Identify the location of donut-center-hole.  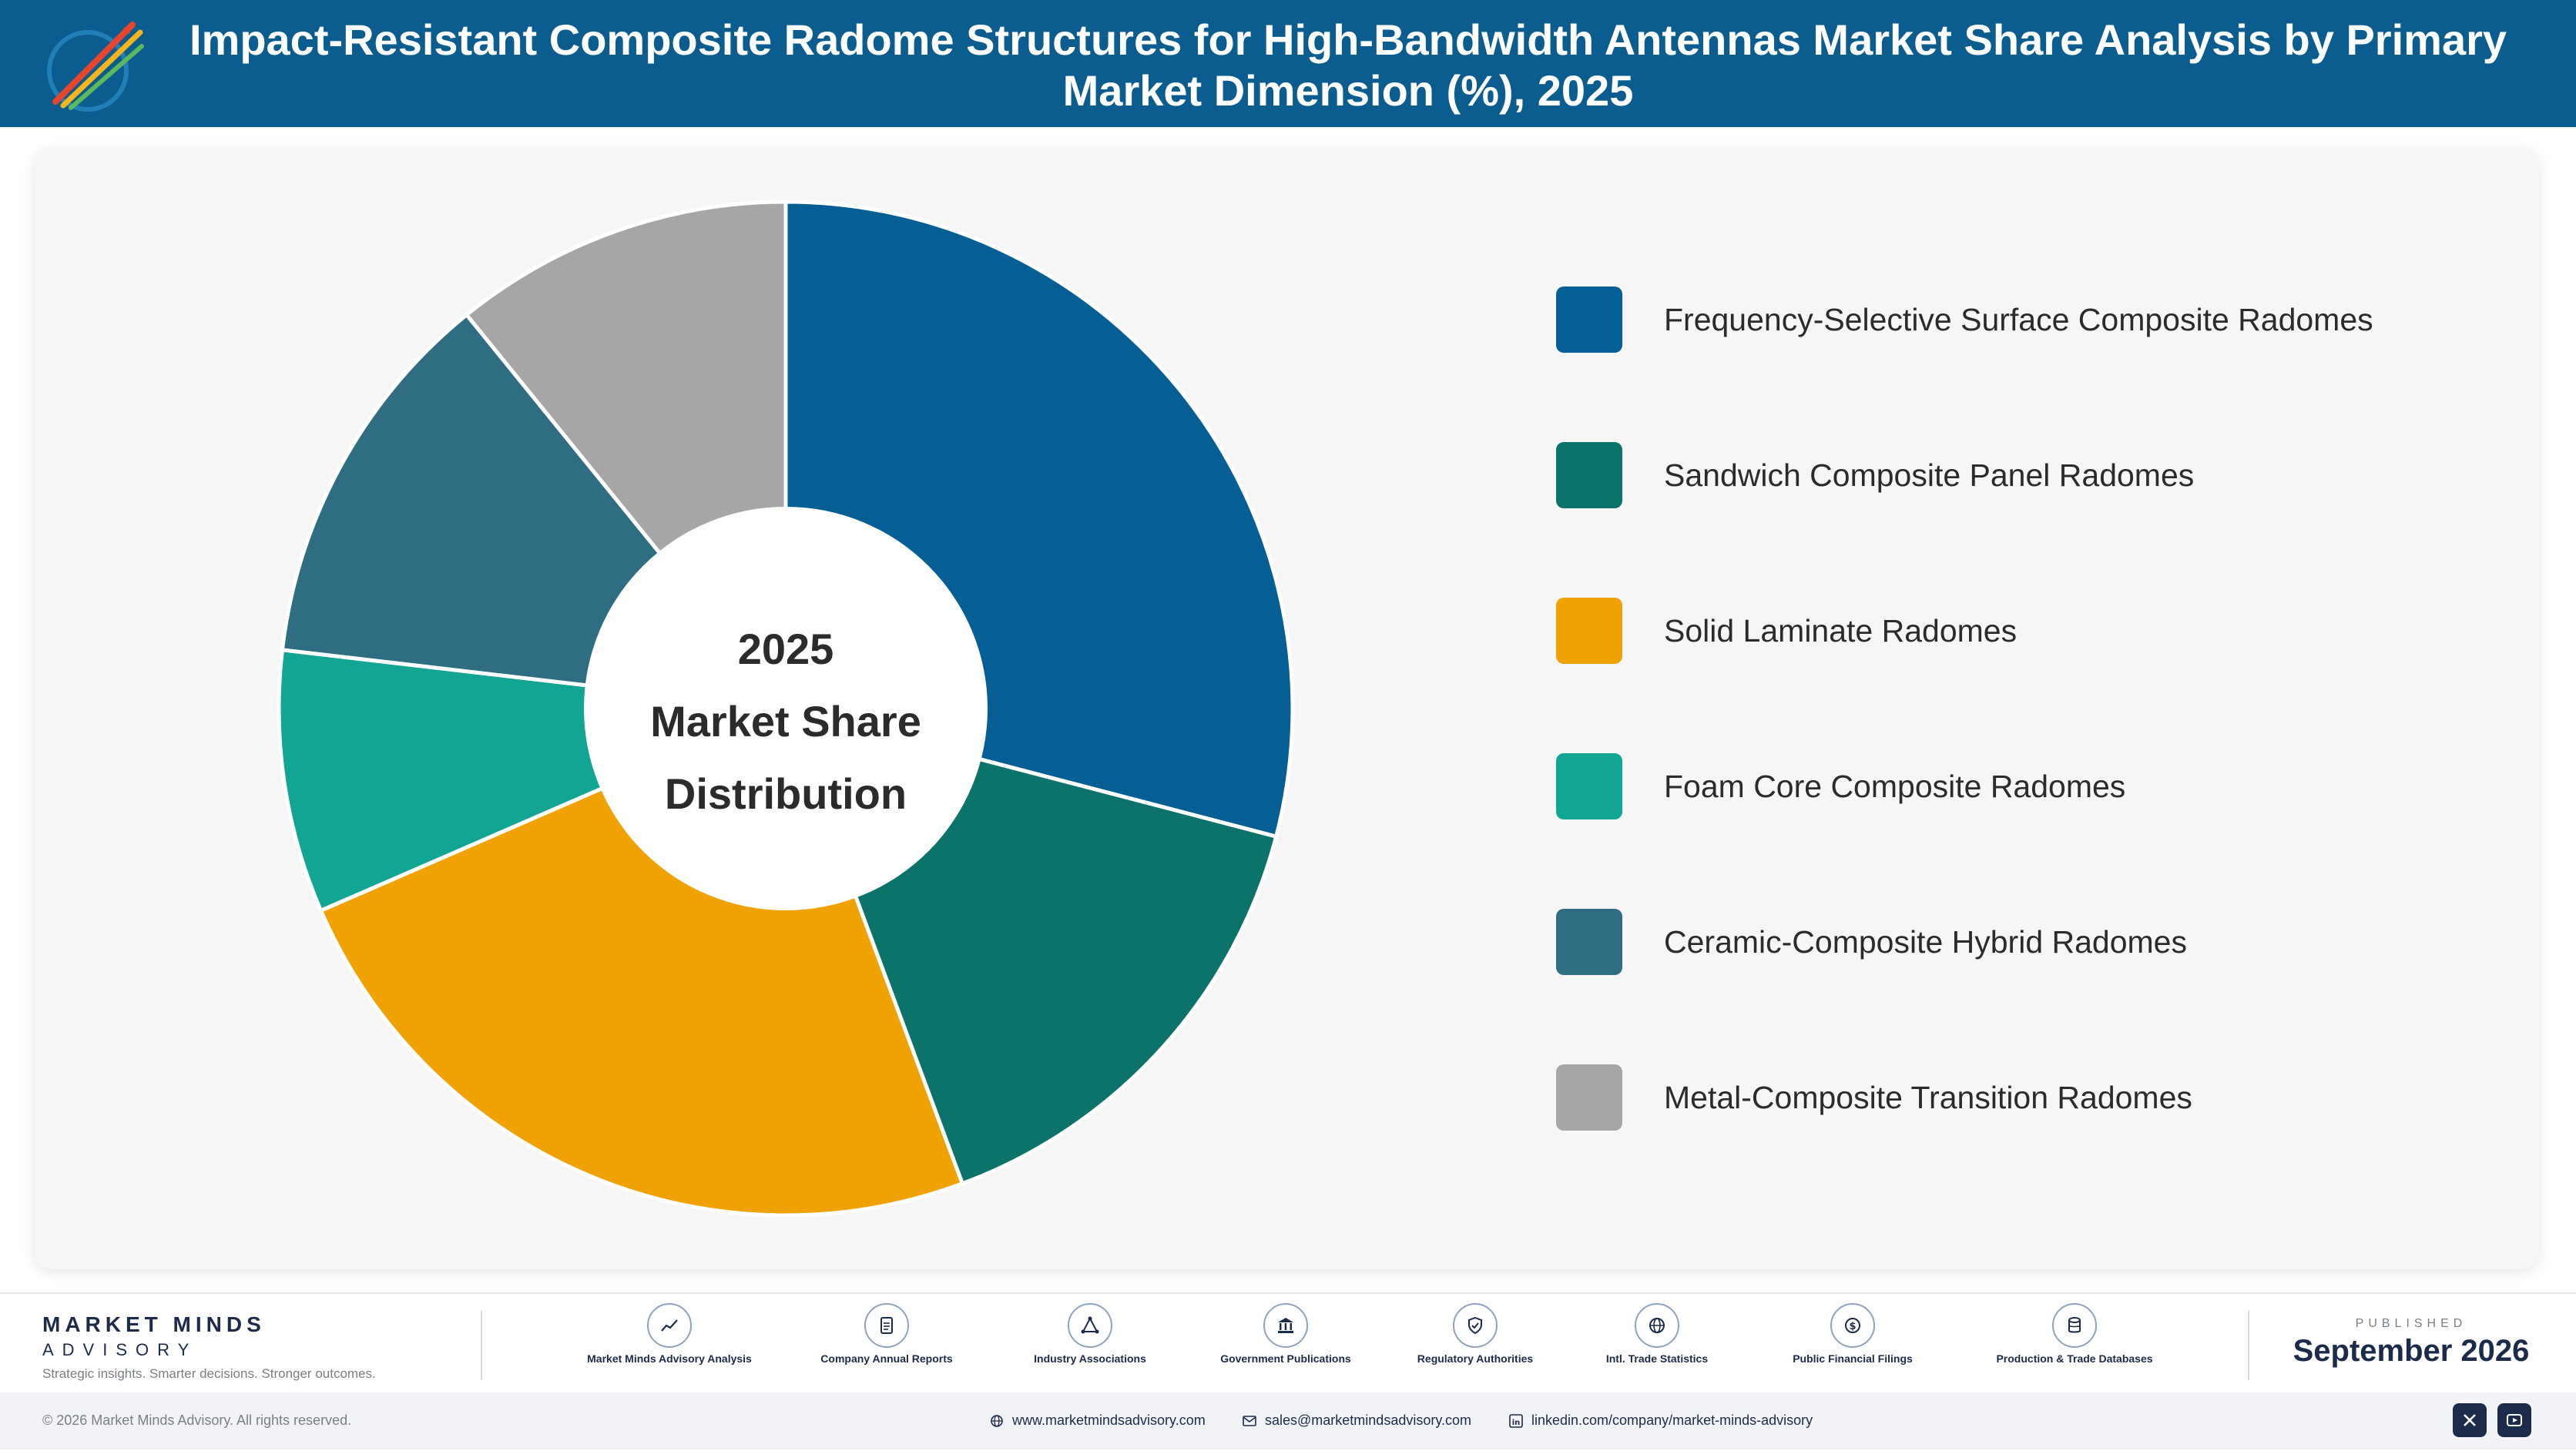
(786, 708).